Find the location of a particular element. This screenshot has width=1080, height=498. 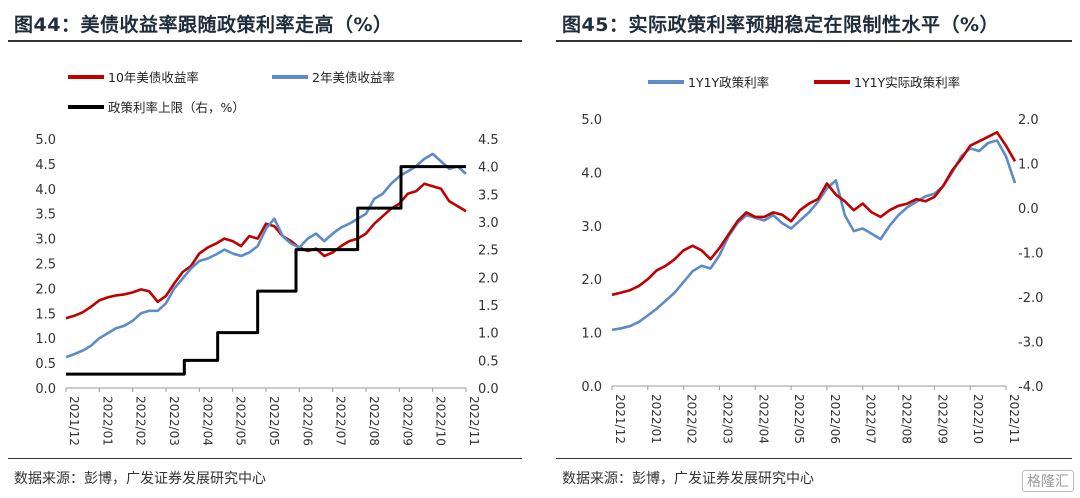

y-right-tick-label: 4.0 is located at coordinates (488, 168).